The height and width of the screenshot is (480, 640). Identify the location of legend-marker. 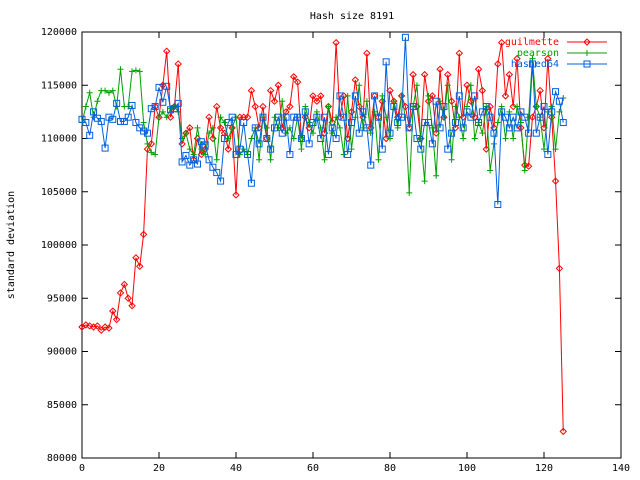
(587, 64).